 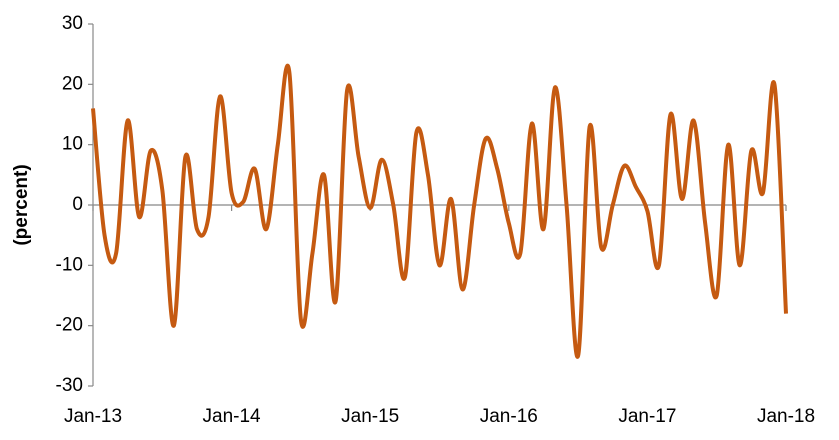 I want to click on x-tick-label: Jan-14, so click(x=232, y=416).